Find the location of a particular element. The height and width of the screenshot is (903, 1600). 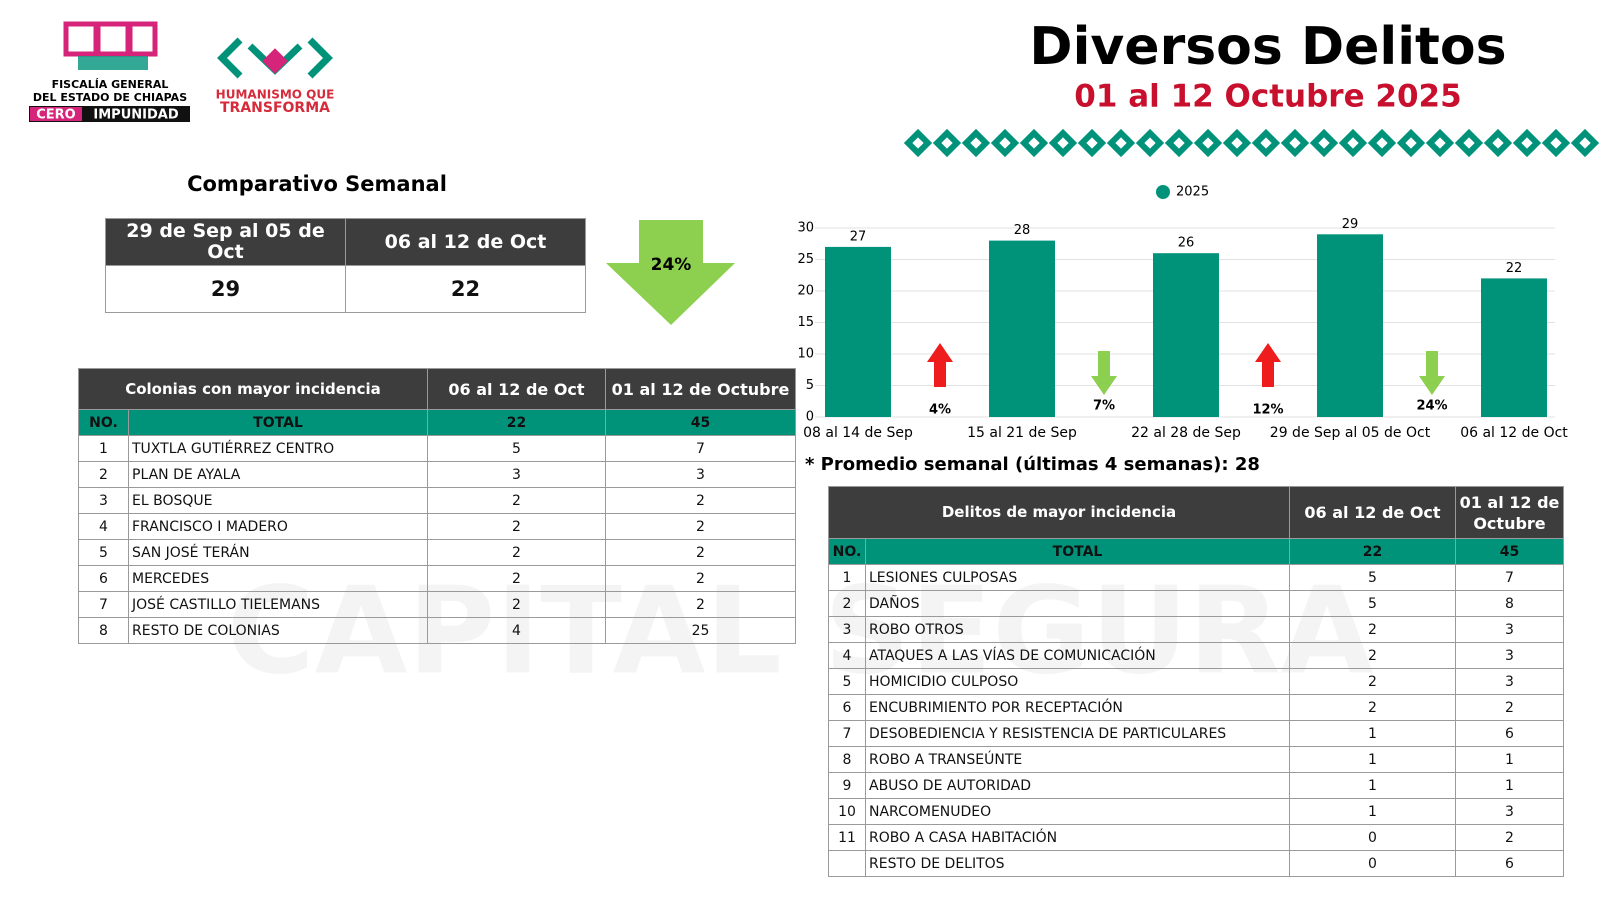

change-label: 4% is located at coordinates (940, 410).